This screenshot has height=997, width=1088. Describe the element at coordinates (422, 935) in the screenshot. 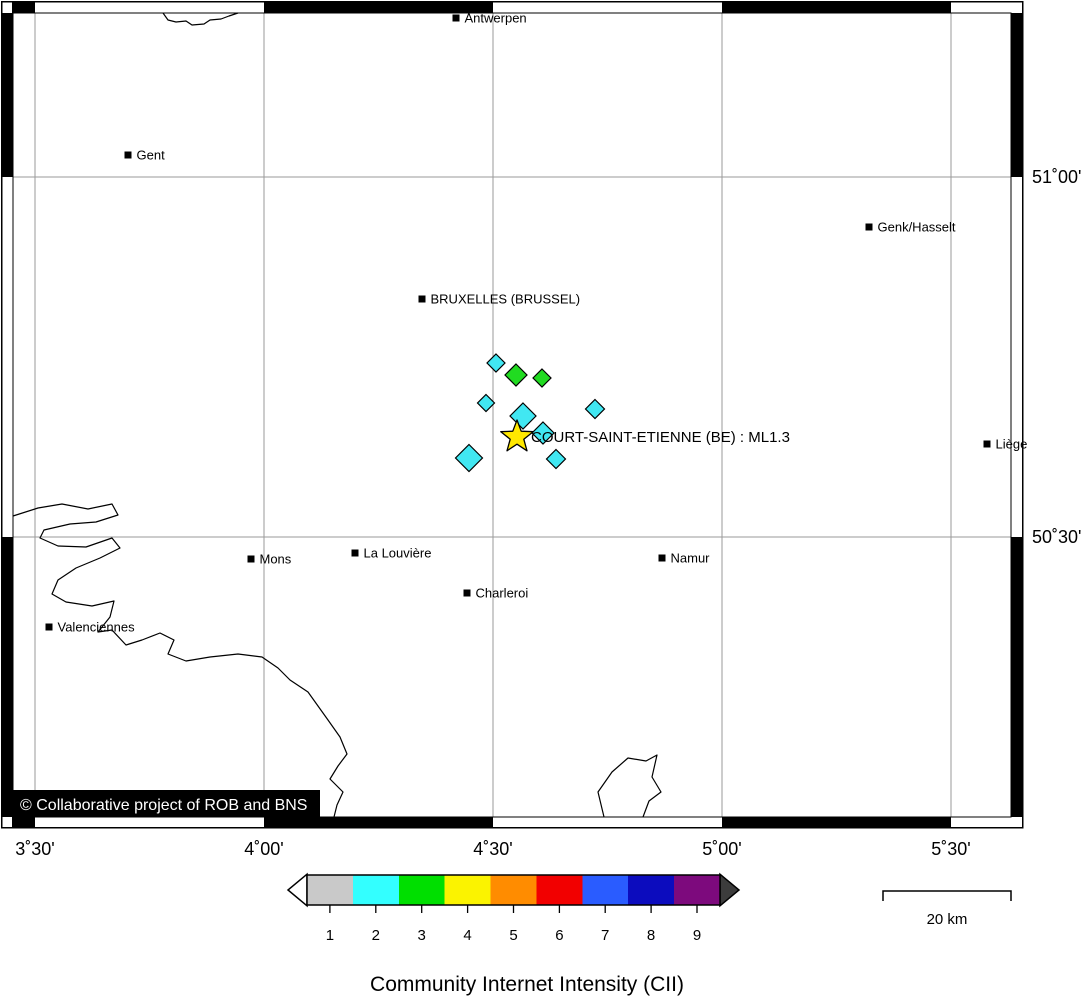

I see `colorbar-tick-label: 3` at that location.